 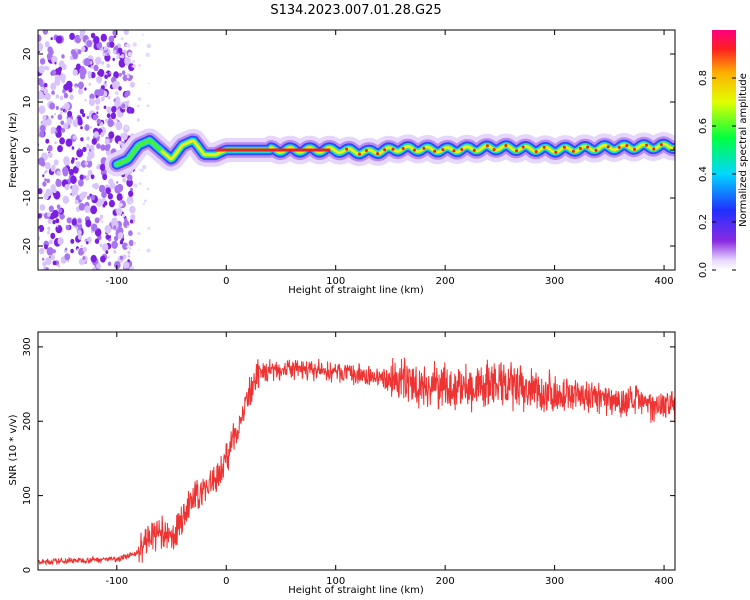 I want to click on x-tick-label: -100, so click(x=116, y=581).